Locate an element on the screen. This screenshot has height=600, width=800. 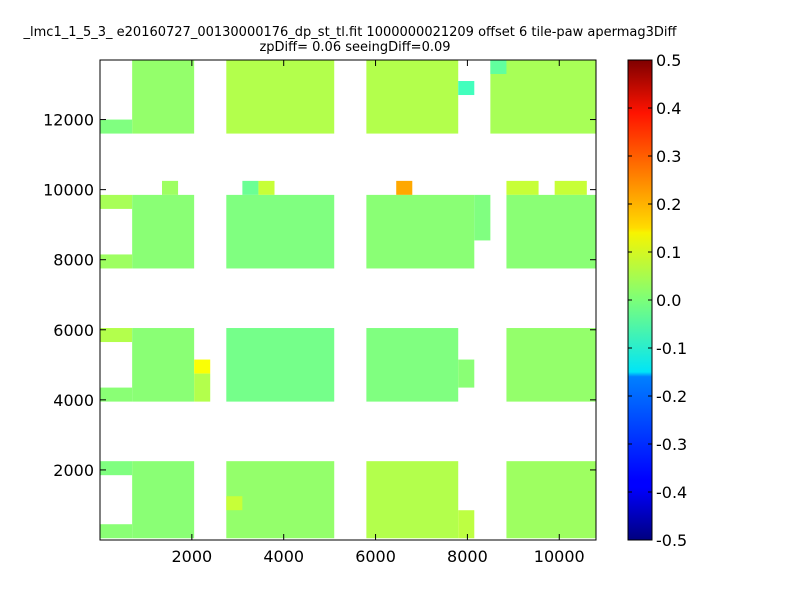
y-tick-label: 6000 is located at coordinates (73, 330).